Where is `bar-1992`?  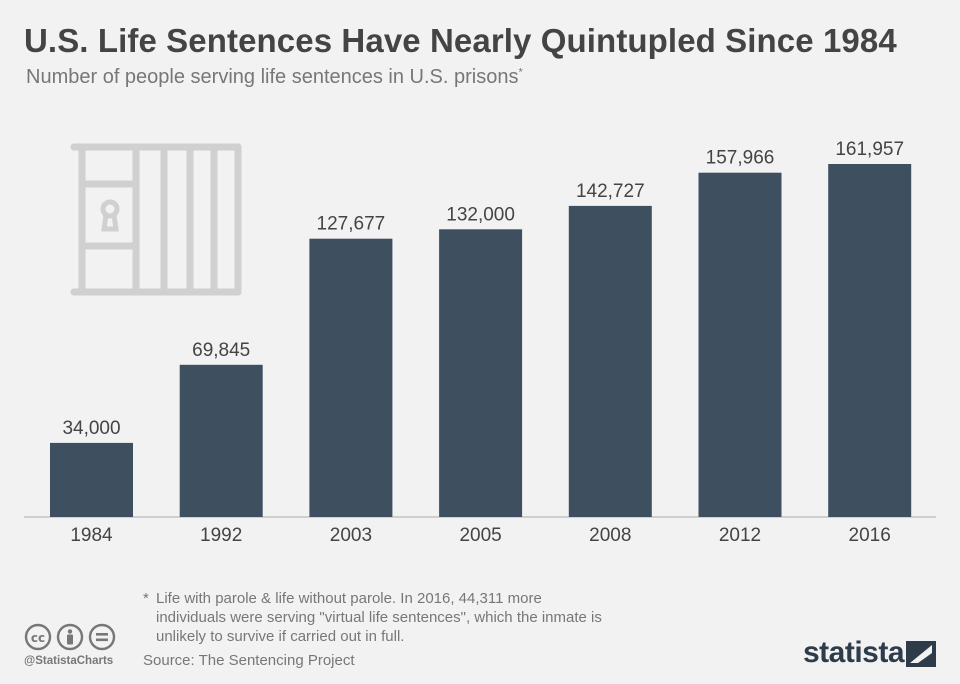
bar-1992 is located at coordinates (221, 440).